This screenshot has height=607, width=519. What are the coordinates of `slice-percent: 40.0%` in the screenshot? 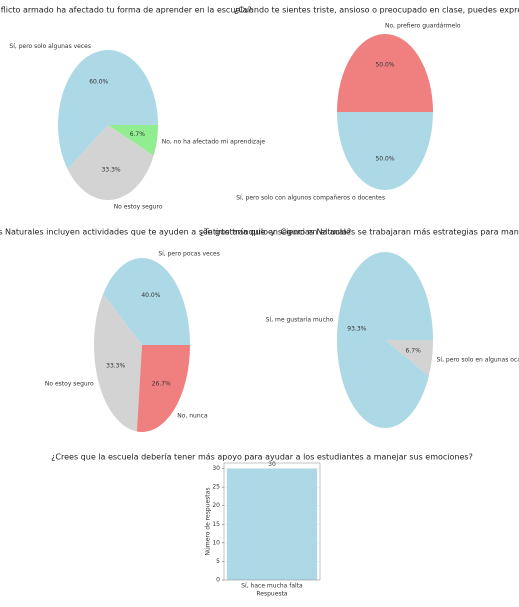 It's located at (150, 295).